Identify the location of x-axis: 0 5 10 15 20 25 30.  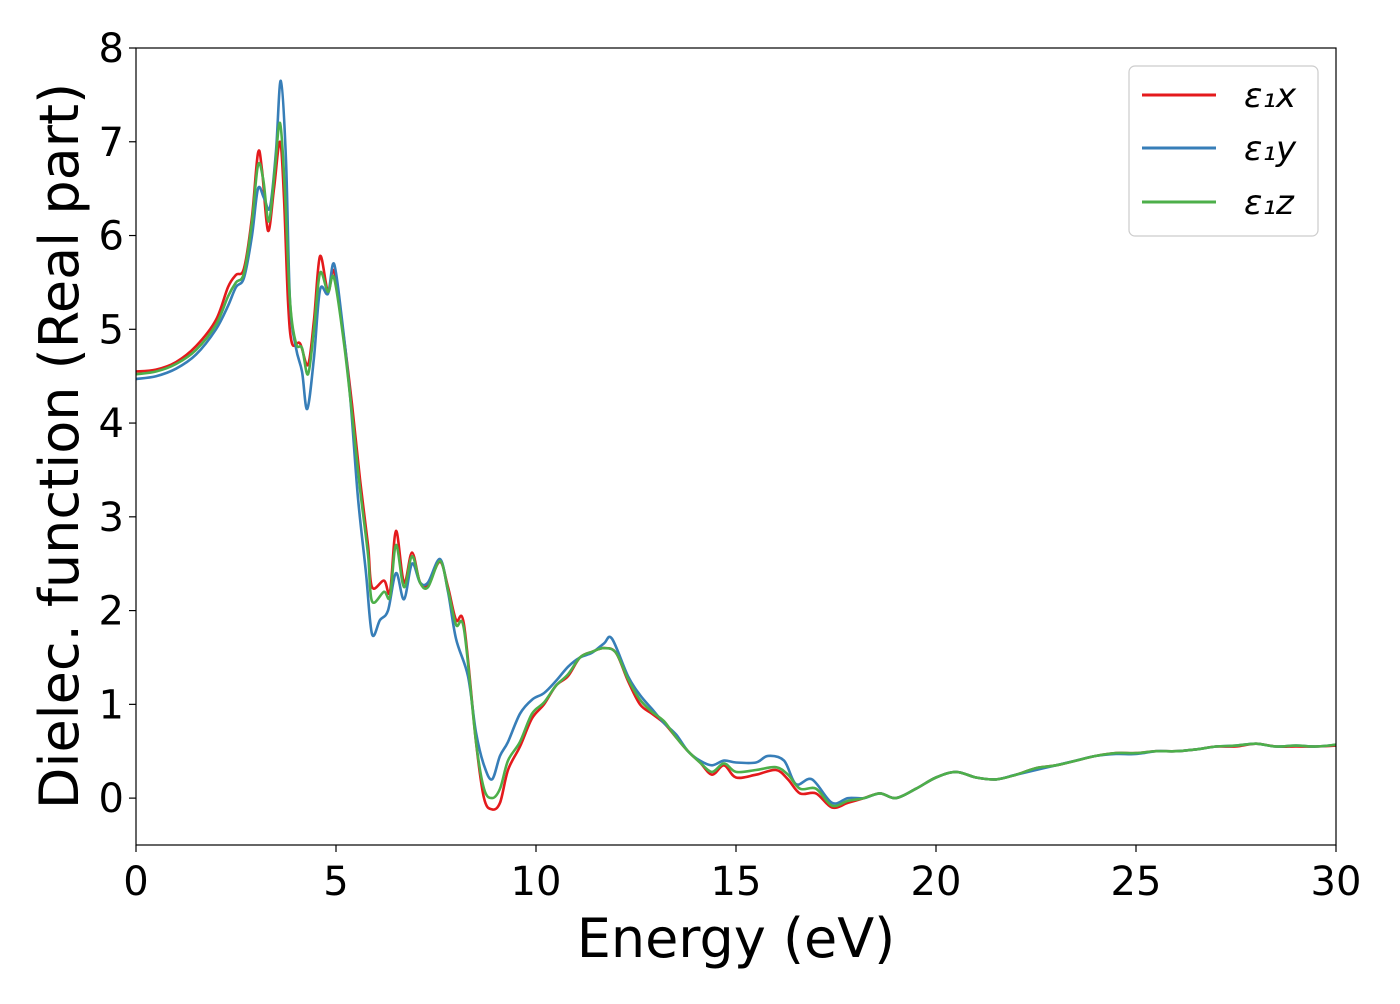
(742, 875).